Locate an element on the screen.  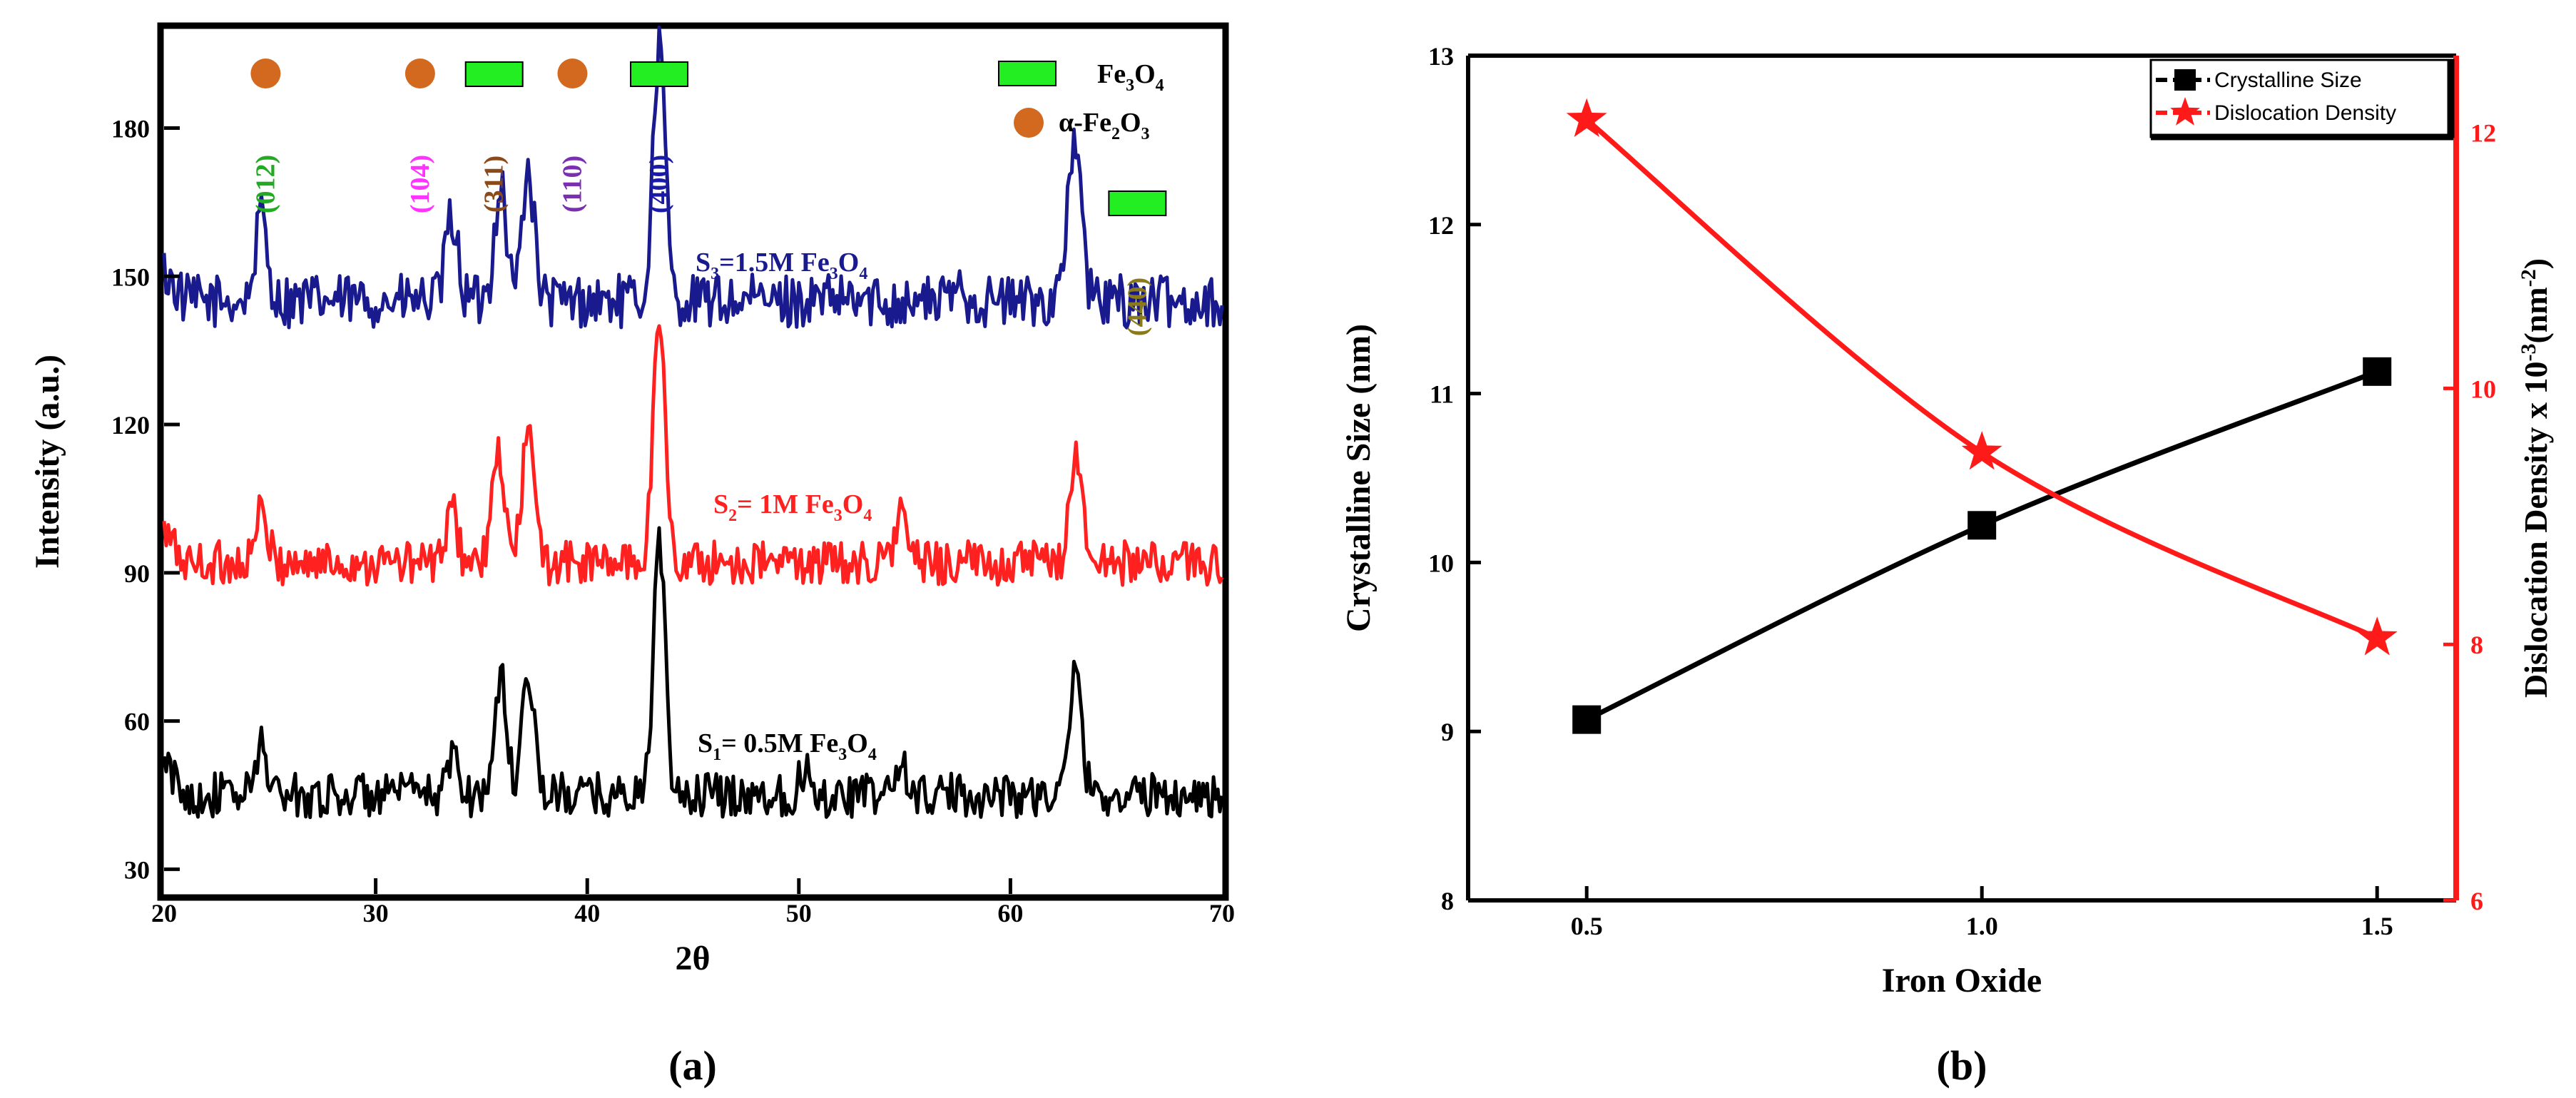
b-right-y-axis-label: Dislocation Density x 10-3(nm-2) is located at coordinates (2535, 478).